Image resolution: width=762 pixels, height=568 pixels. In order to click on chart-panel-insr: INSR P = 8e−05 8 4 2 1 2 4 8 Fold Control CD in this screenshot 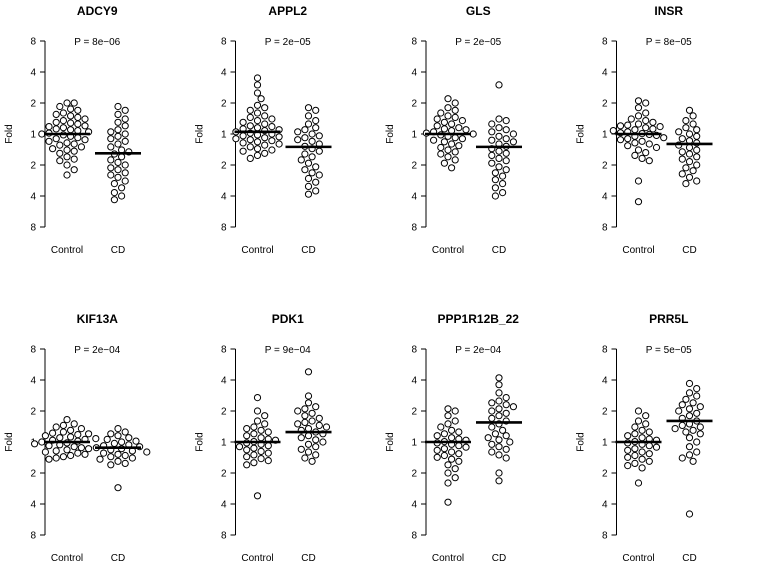, I will do `click(644, 130)`.